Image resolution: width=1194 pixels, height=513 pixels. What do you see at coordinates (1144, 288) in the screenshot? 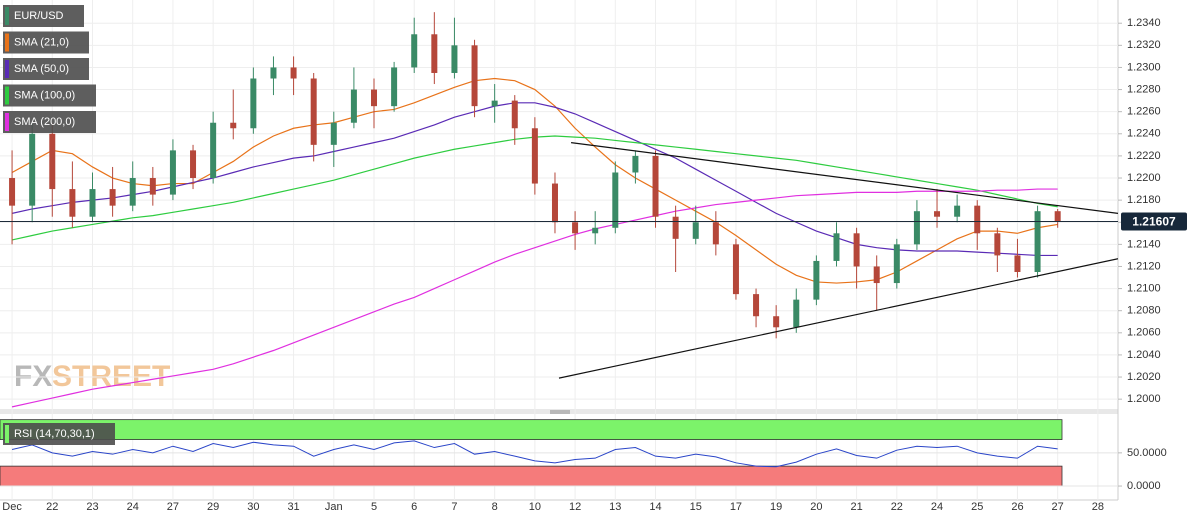
I see `y-tick-label: 1.2100` at bounding box center [1144, 288].